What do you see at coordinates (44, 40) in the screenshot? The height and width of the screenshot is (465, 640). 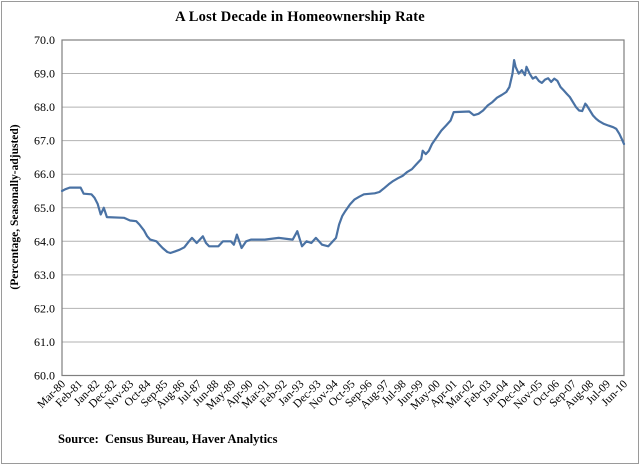 I see `y-tick-label: 70.0` at bounding box center [44, 40].